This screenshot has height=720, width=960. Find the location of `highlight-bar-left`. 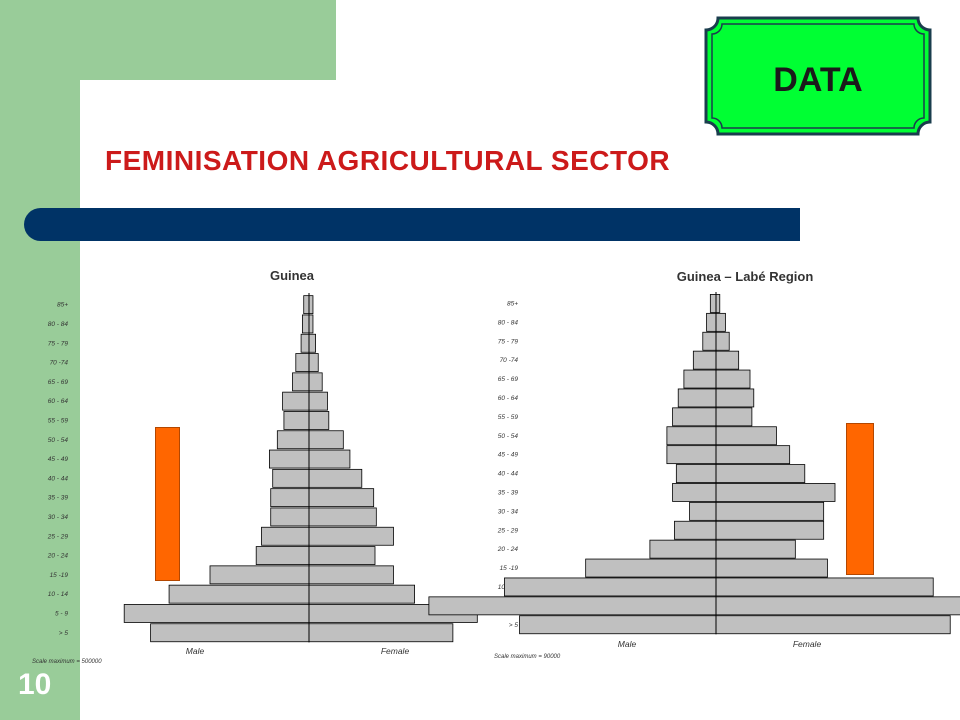

highlight-bar-left is located at coordinates (167, 504).